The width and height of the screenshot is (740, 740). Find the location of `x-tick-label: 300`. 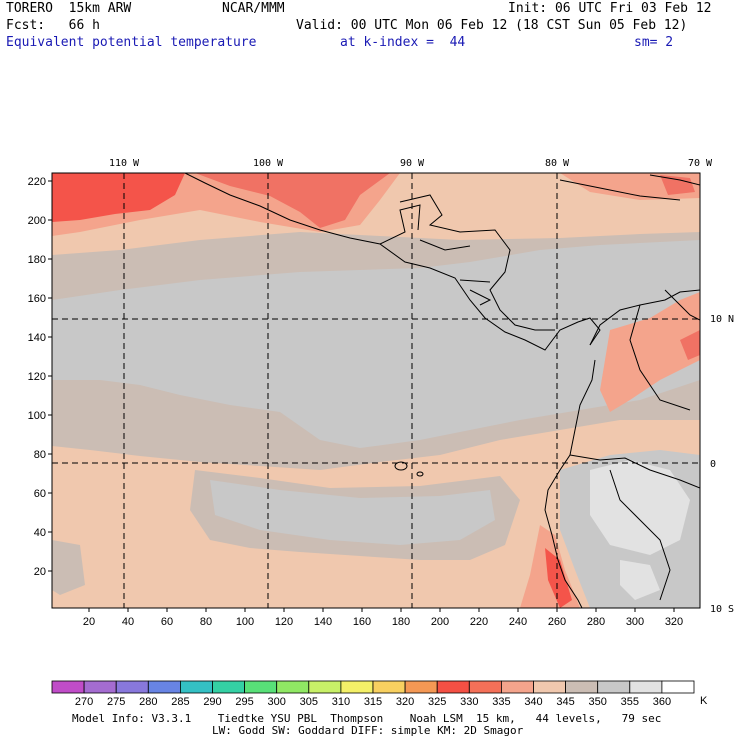

x-tick-label: 300 is located at coordinates (635, 622).